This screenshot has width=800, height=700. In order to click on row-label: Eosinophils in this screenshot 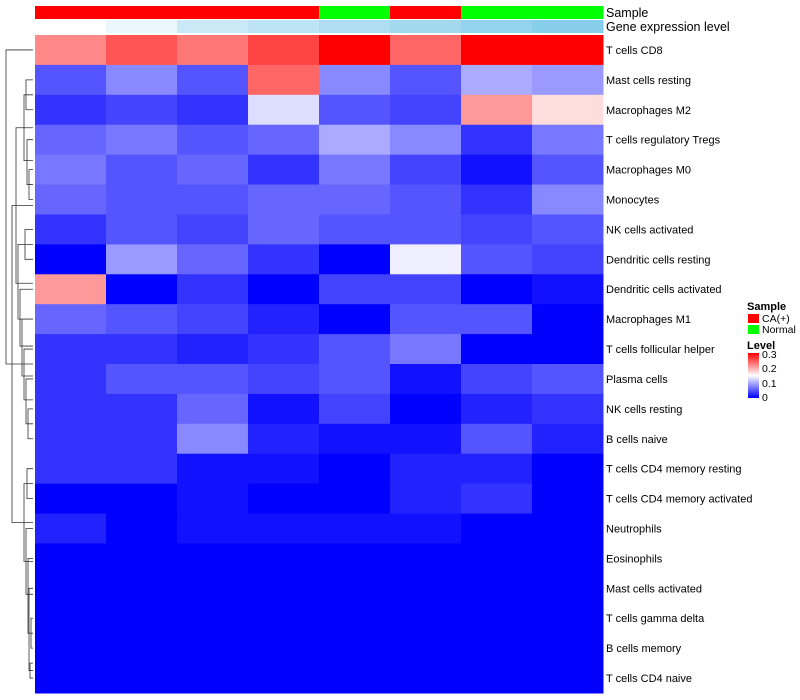, I will do `click(634, 559)`.